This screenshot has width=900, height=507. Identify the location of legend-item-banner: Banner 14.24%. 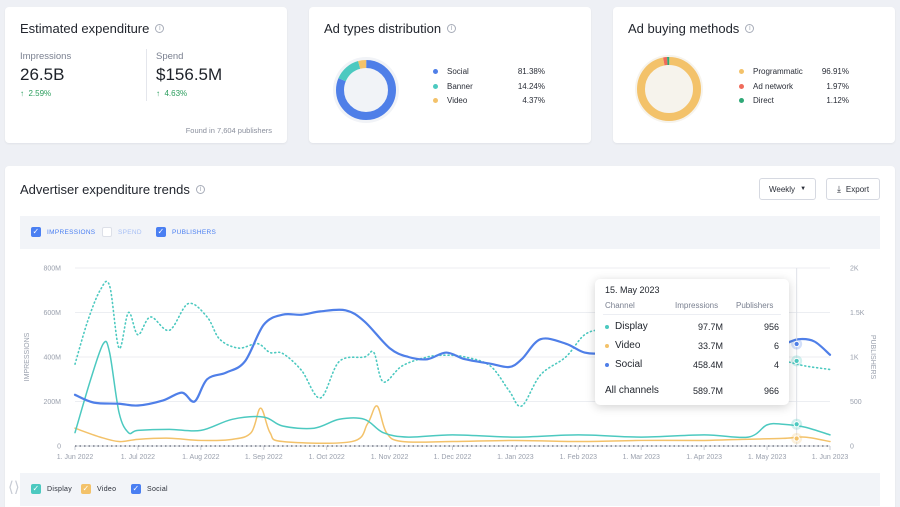
(489, 86).